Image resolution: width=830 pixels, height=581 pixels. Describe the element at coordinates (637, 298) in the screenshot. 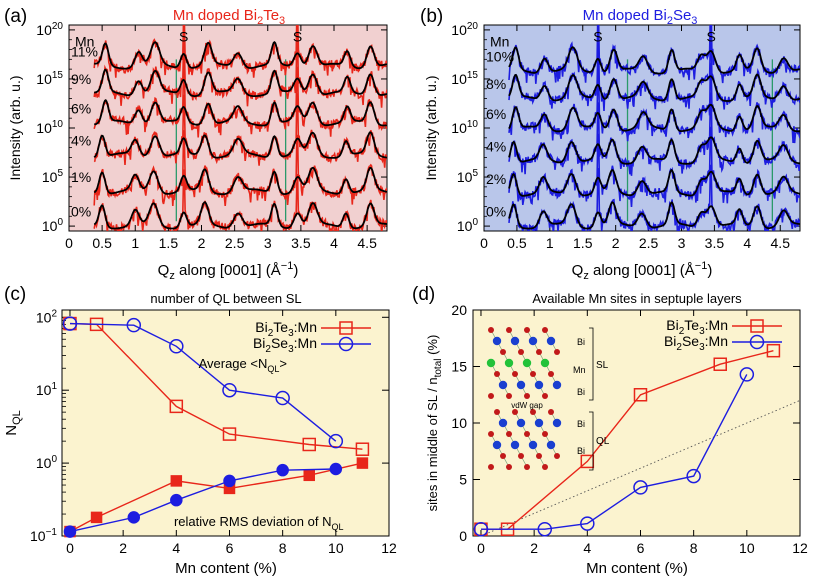

I see `panel-d-title: Available Mn sites in septuple layers` at that location.